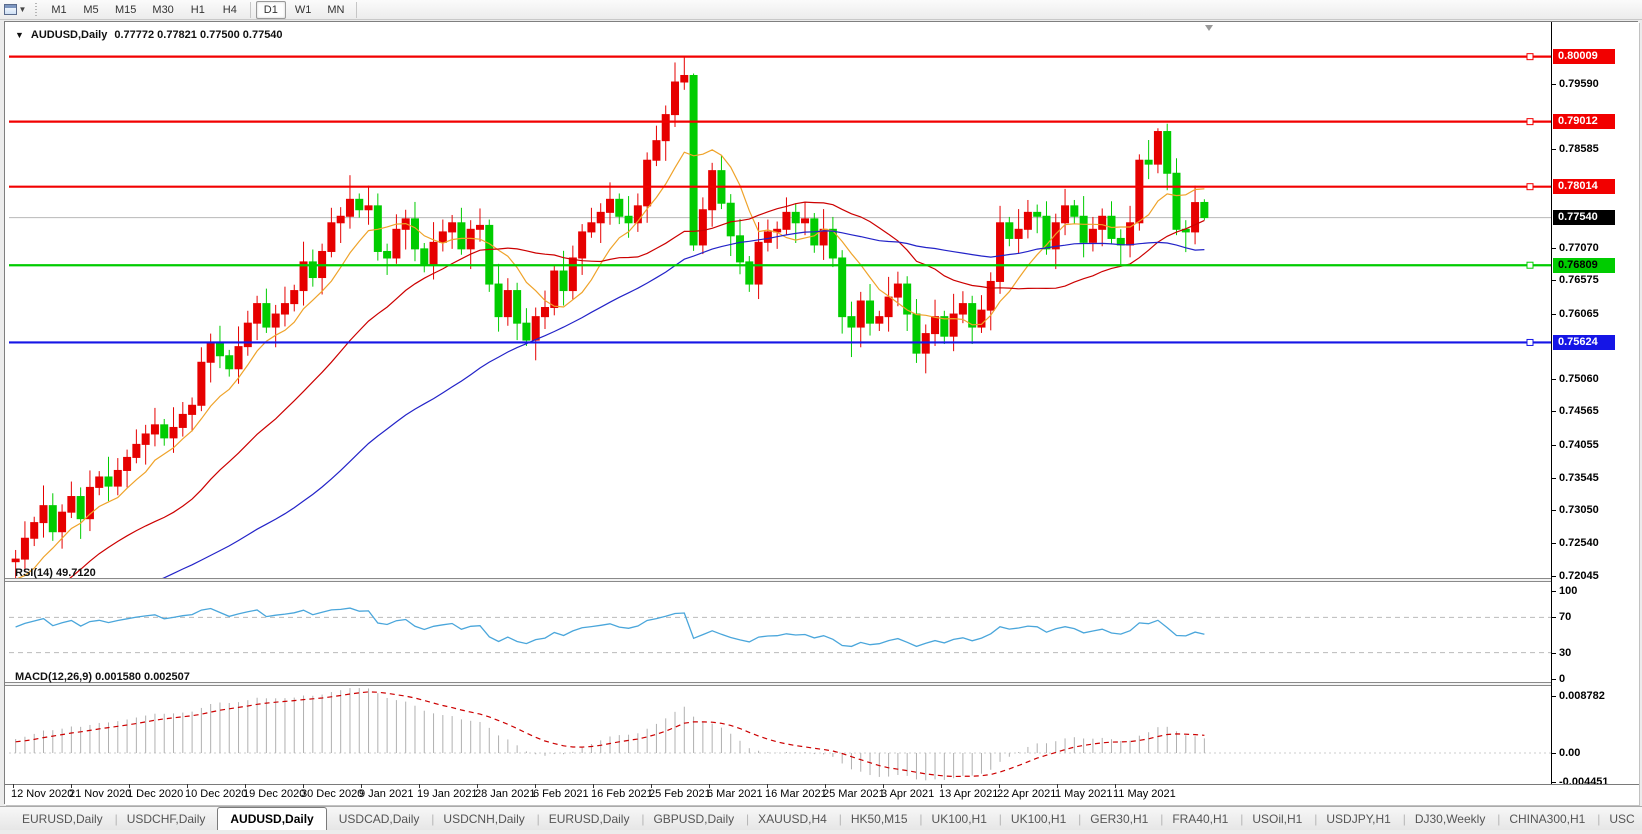 The image size is (1642, 834). Describe the element at coordinates (59, 9) in the screenshot. I see `timeframe-button-m1: M1` at that location.